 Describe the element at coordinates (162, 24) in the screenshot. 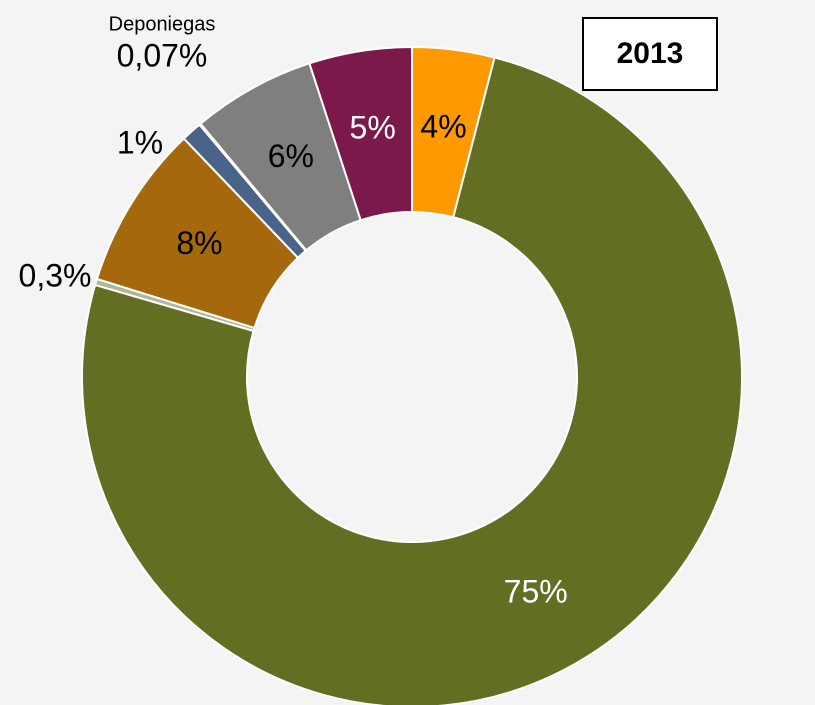

I see `category-label: Deponiegas` at that location.